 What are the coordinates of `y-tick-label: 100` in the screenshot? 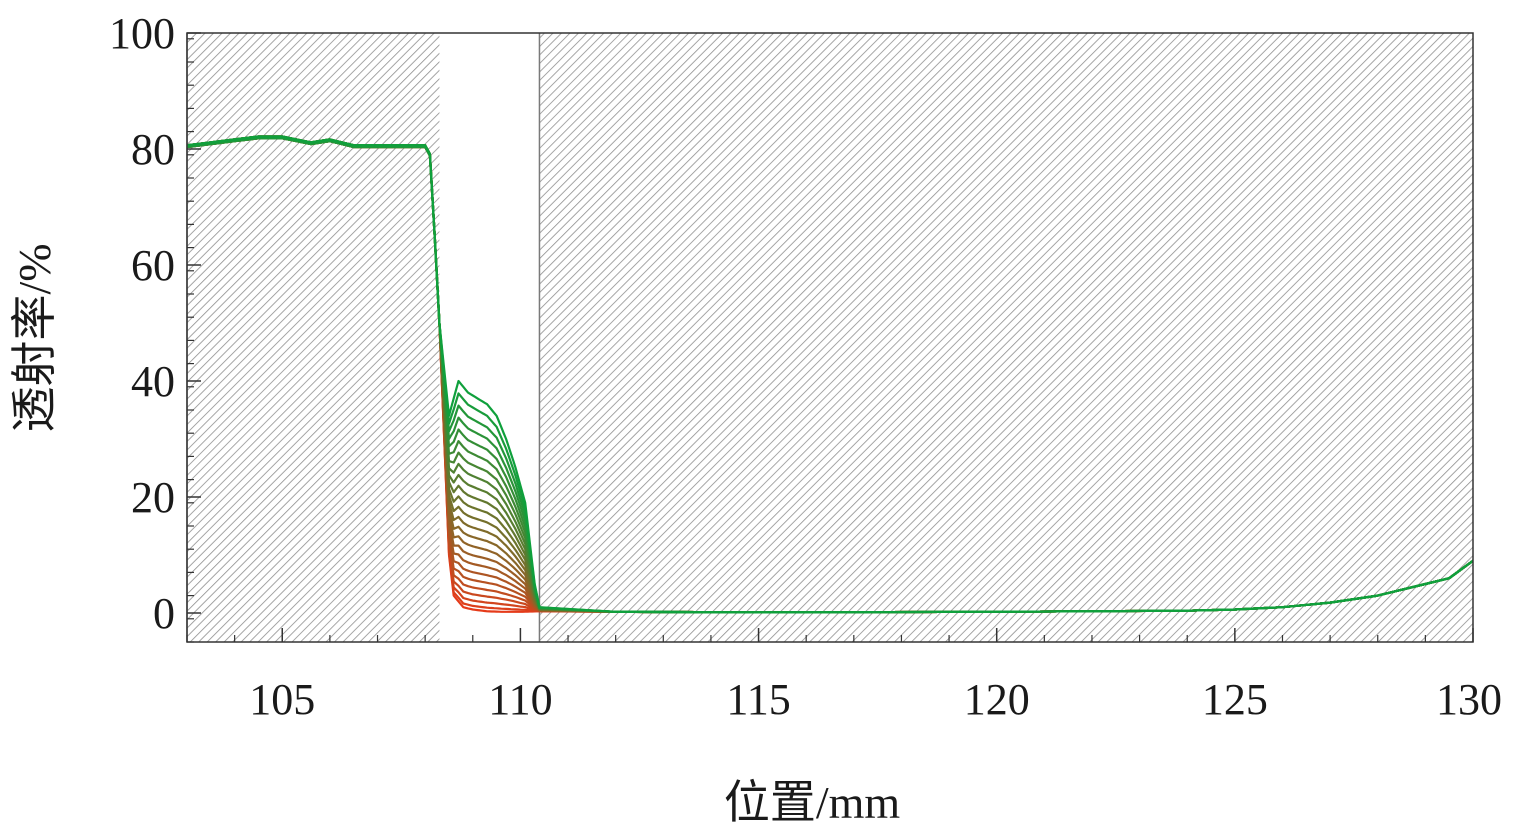 It's located at (142, 33).